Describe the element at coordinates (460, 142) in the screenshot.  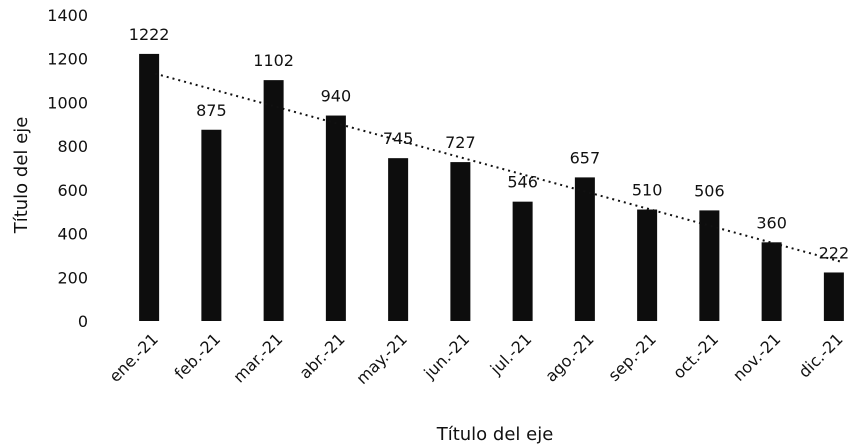
I see `data-label: 727` at that location.